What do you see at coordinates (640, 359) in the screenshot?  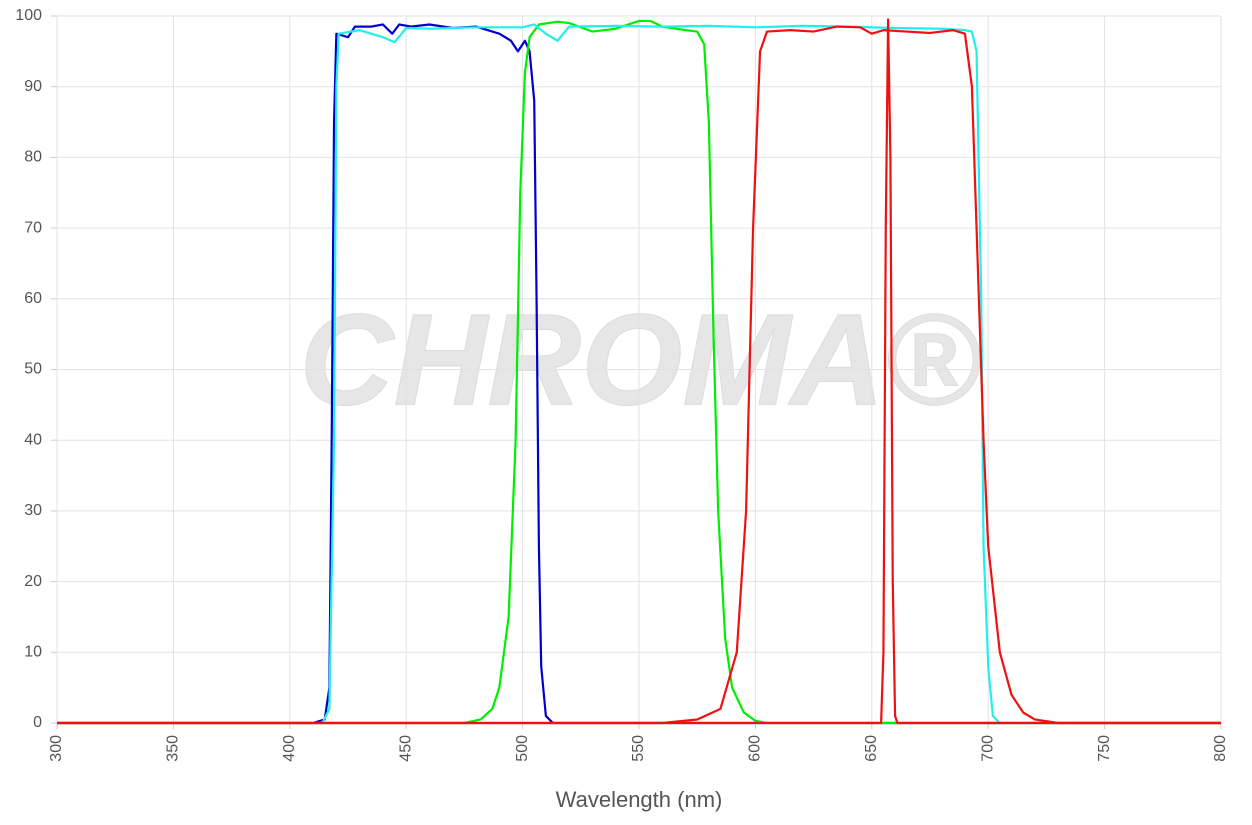 I see `watermark: CHROMA®` at bounding box center [640, 359].